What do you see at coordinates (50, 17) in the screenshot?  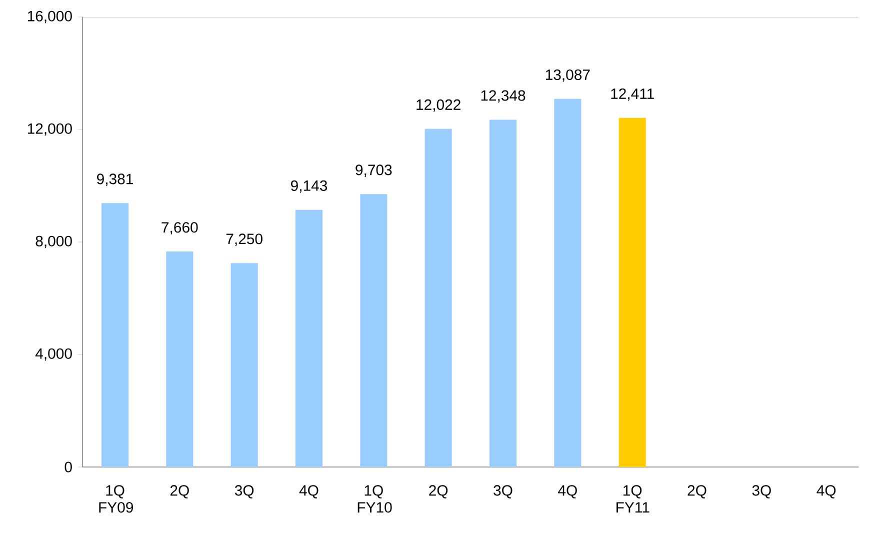 I see `y-tick-label: 16,000` at bounding box center [50, 17].